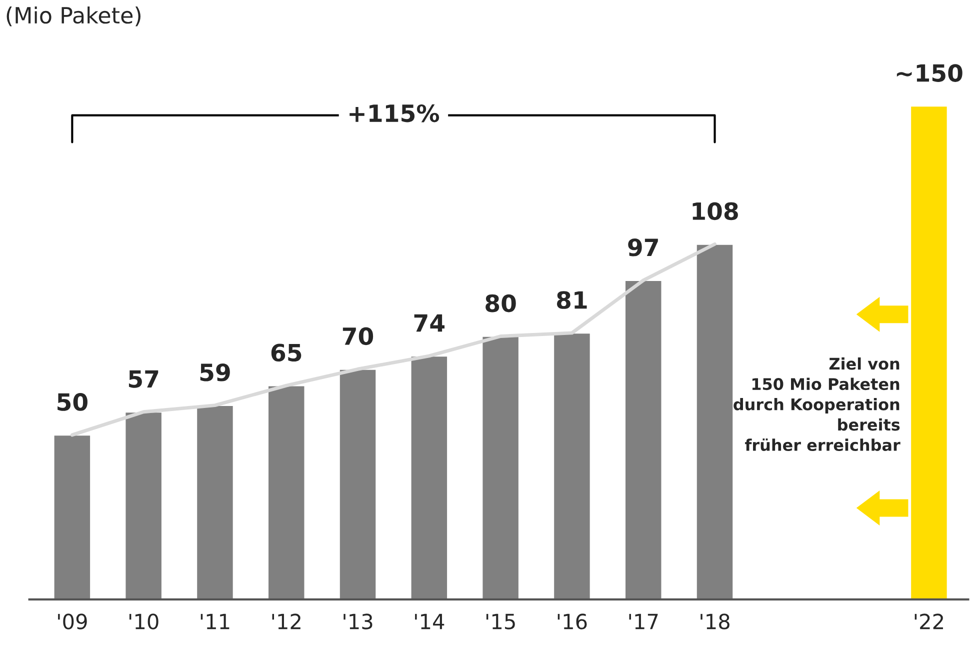  Describe the element at coordinates (929, 73) in the screenshot. I see `data-label: ~150` at that location.